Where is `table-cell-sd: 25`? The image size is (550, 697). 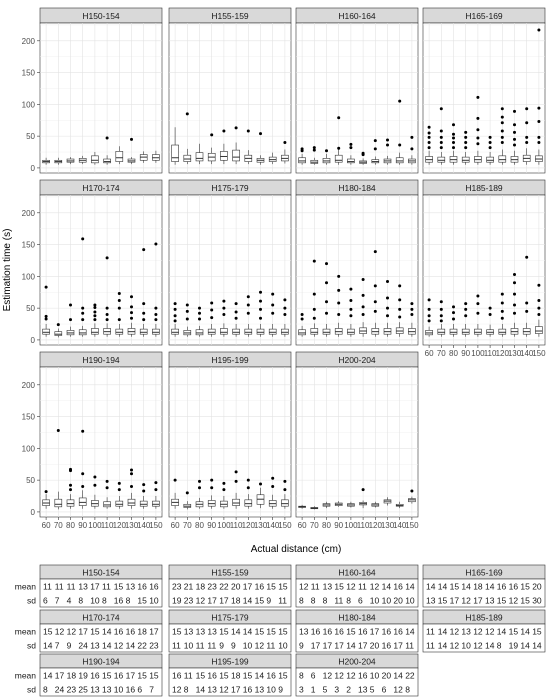 table-cell-sd: 25 is located at coordinates (83, 690).